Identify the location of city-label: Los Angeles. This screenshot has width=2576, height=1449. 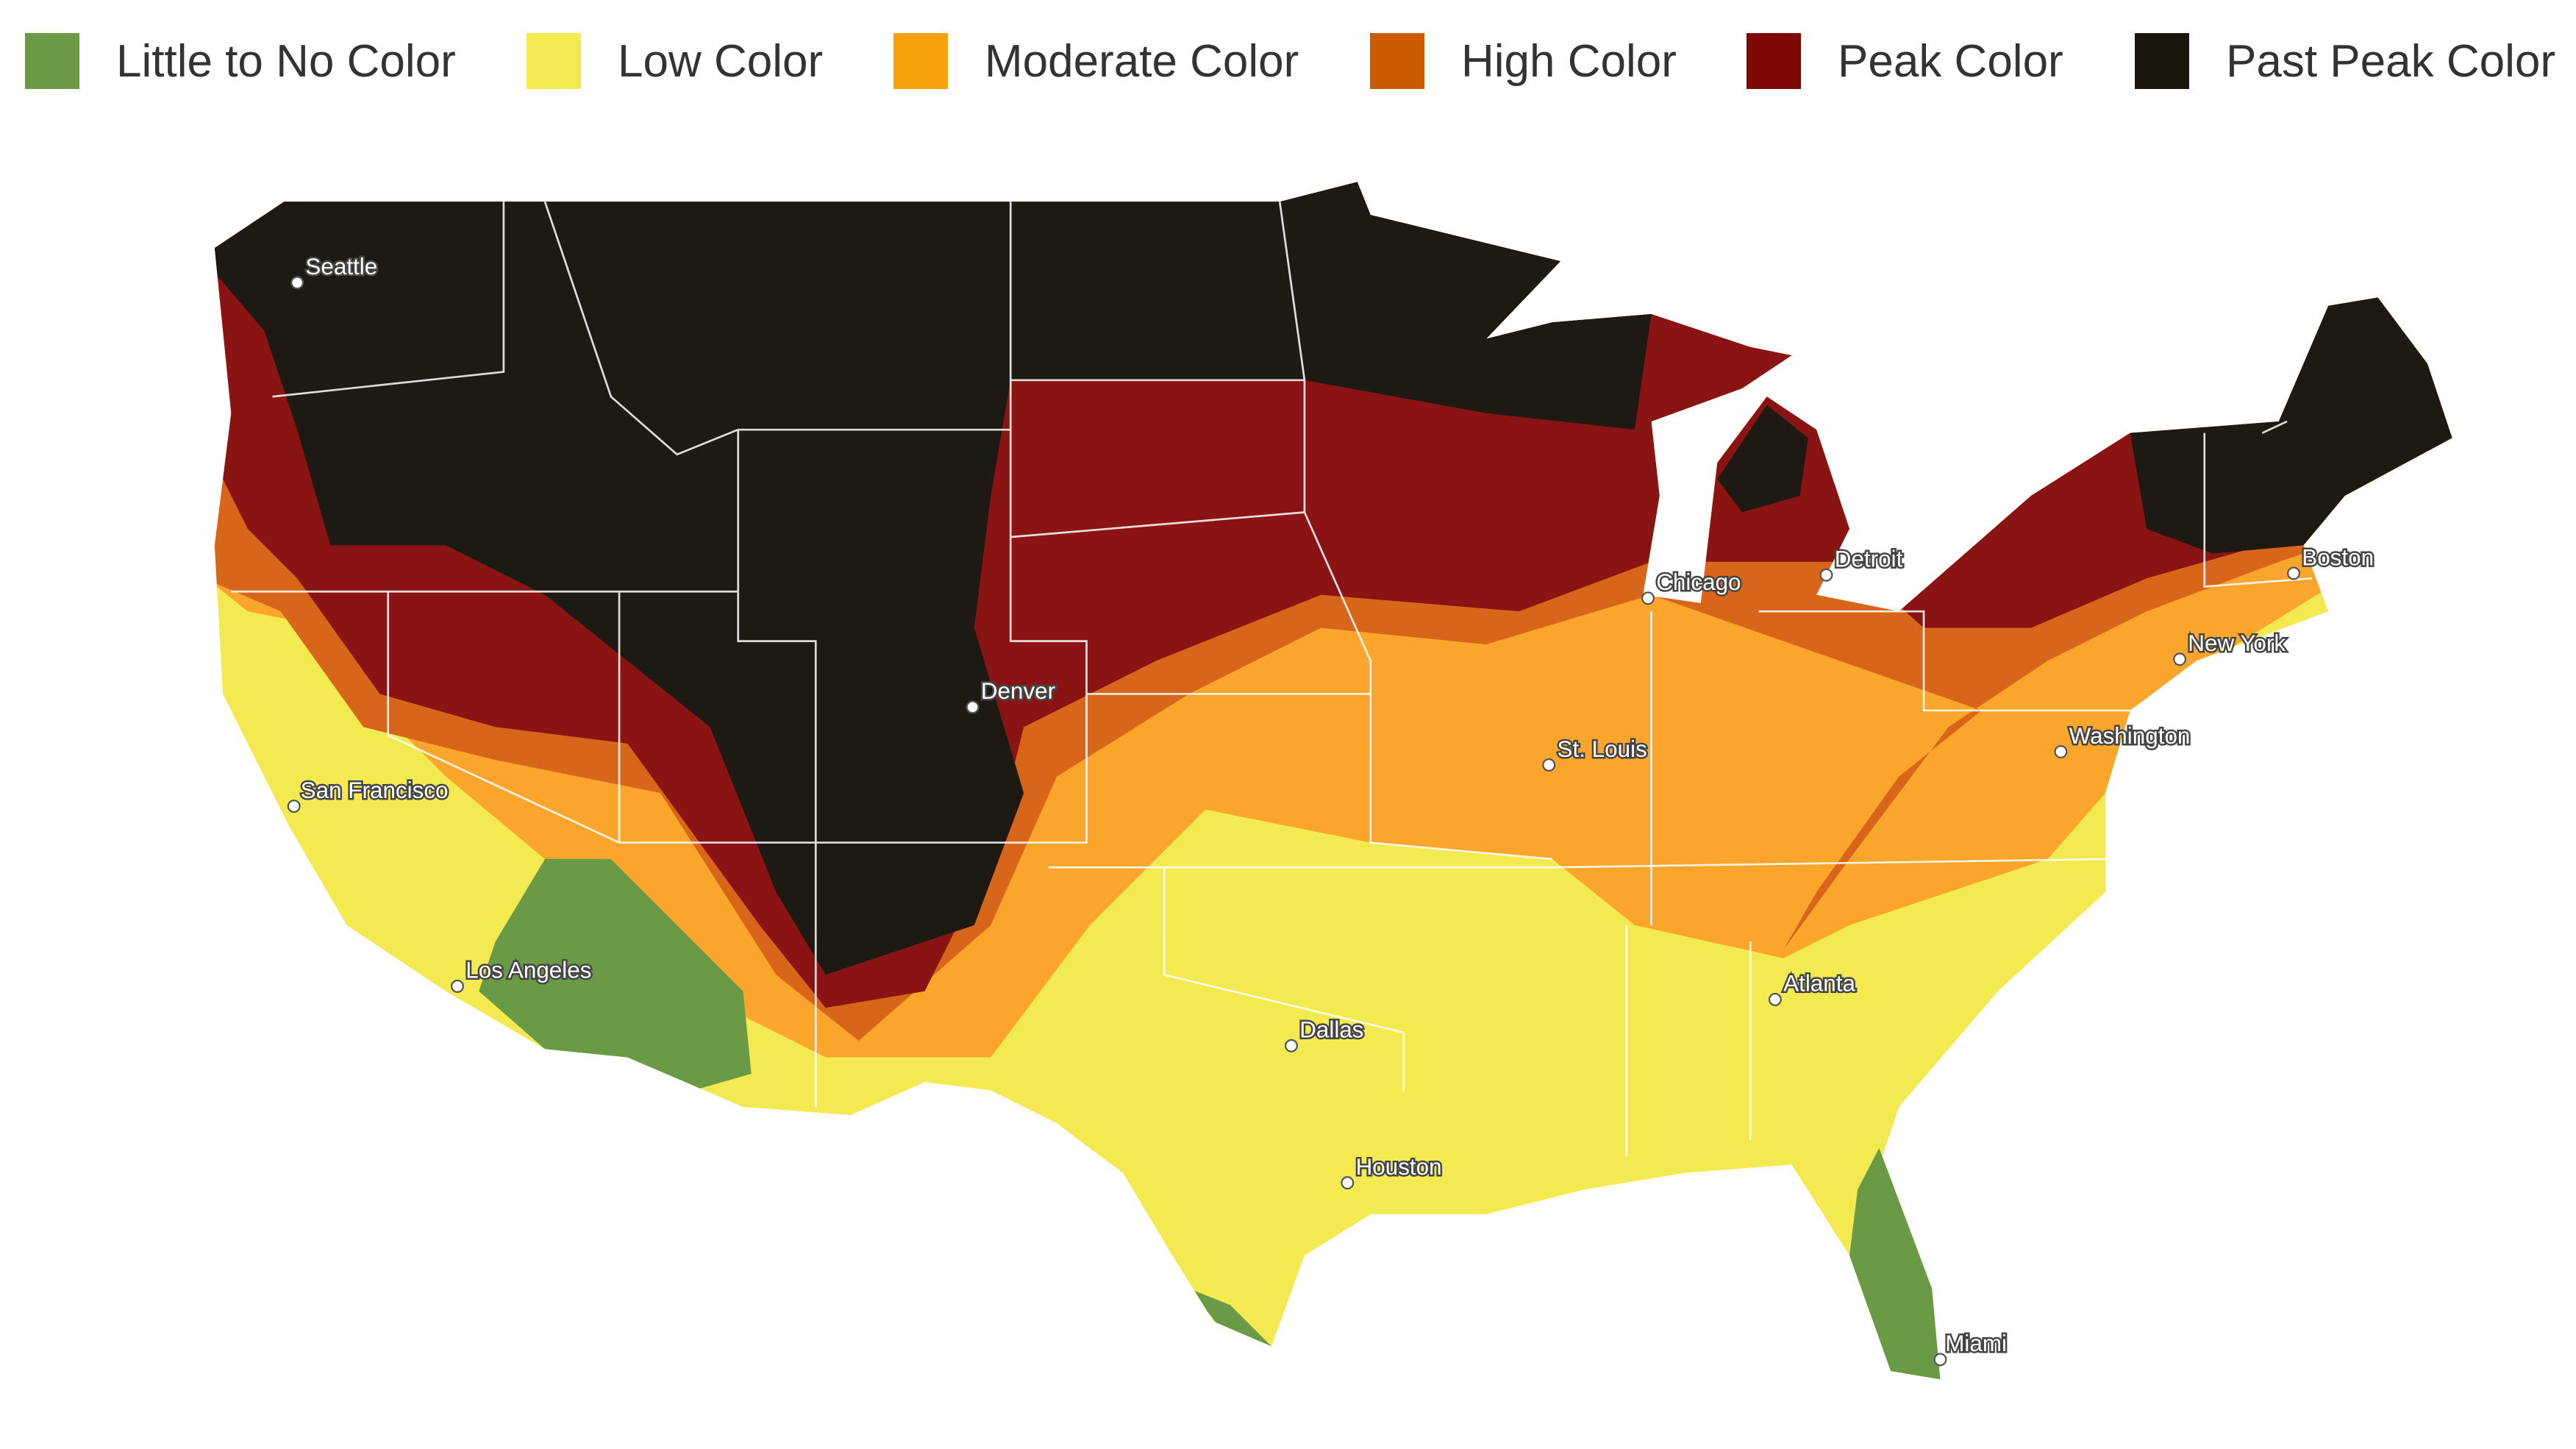
(528, 970).